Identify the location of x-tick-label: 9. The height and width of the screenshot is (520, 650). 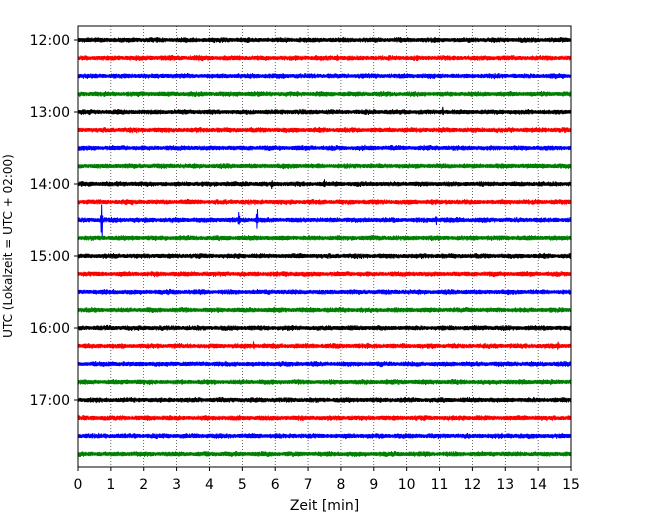
(373, 485).